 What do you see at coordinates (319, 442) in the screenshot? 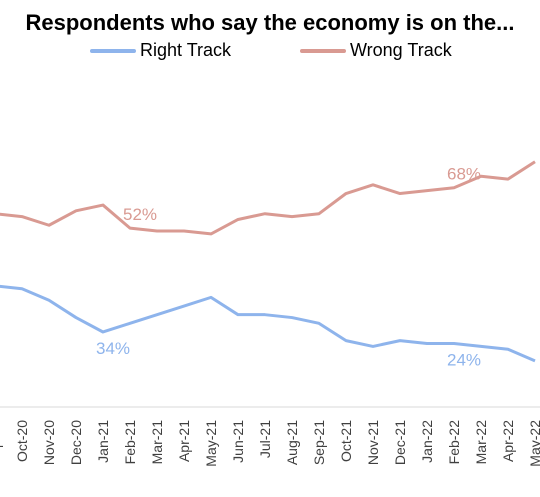
I see `x-tick-label: Sep-21` at bounding box center [319, 442].